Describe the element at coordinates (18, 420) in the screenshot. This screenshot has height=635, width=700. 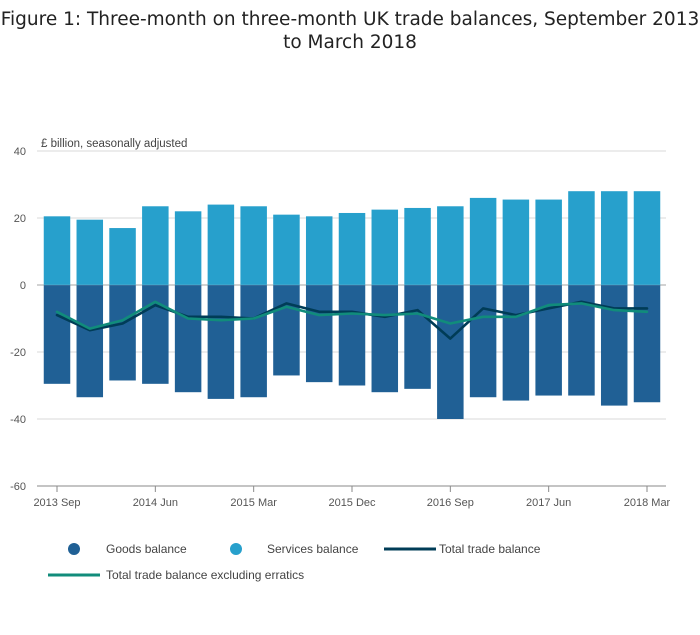
I see `y-tick-label: -40` at that location.